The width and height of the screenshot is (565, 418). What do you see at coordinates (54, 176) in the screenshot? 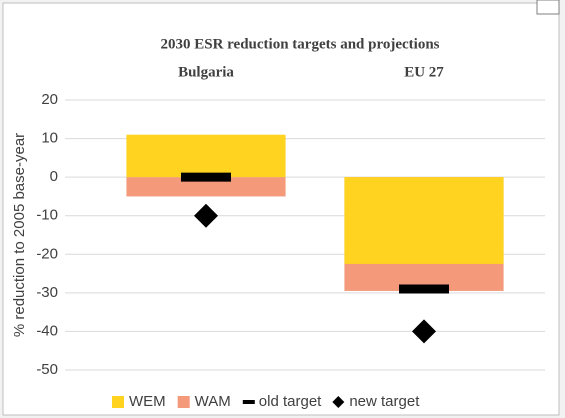
I see `y-tick-label: 0` at bounding box center [54, 176].